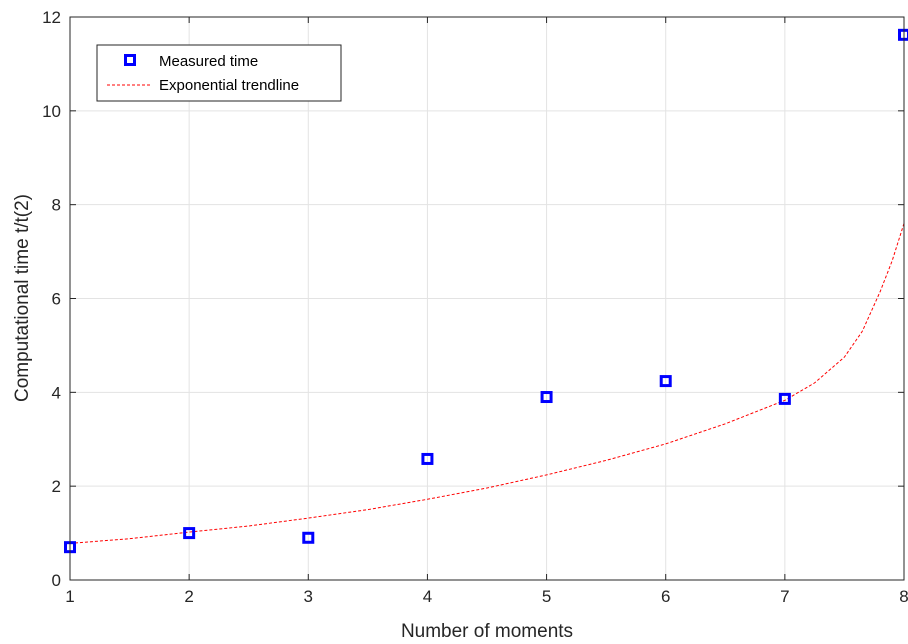 The height and width of the screenshot is (644, 908). What do you see at coordinates (665, 596) in the screenshot?
I see `x-tick-label: 6` at bounding box center [665, 596].